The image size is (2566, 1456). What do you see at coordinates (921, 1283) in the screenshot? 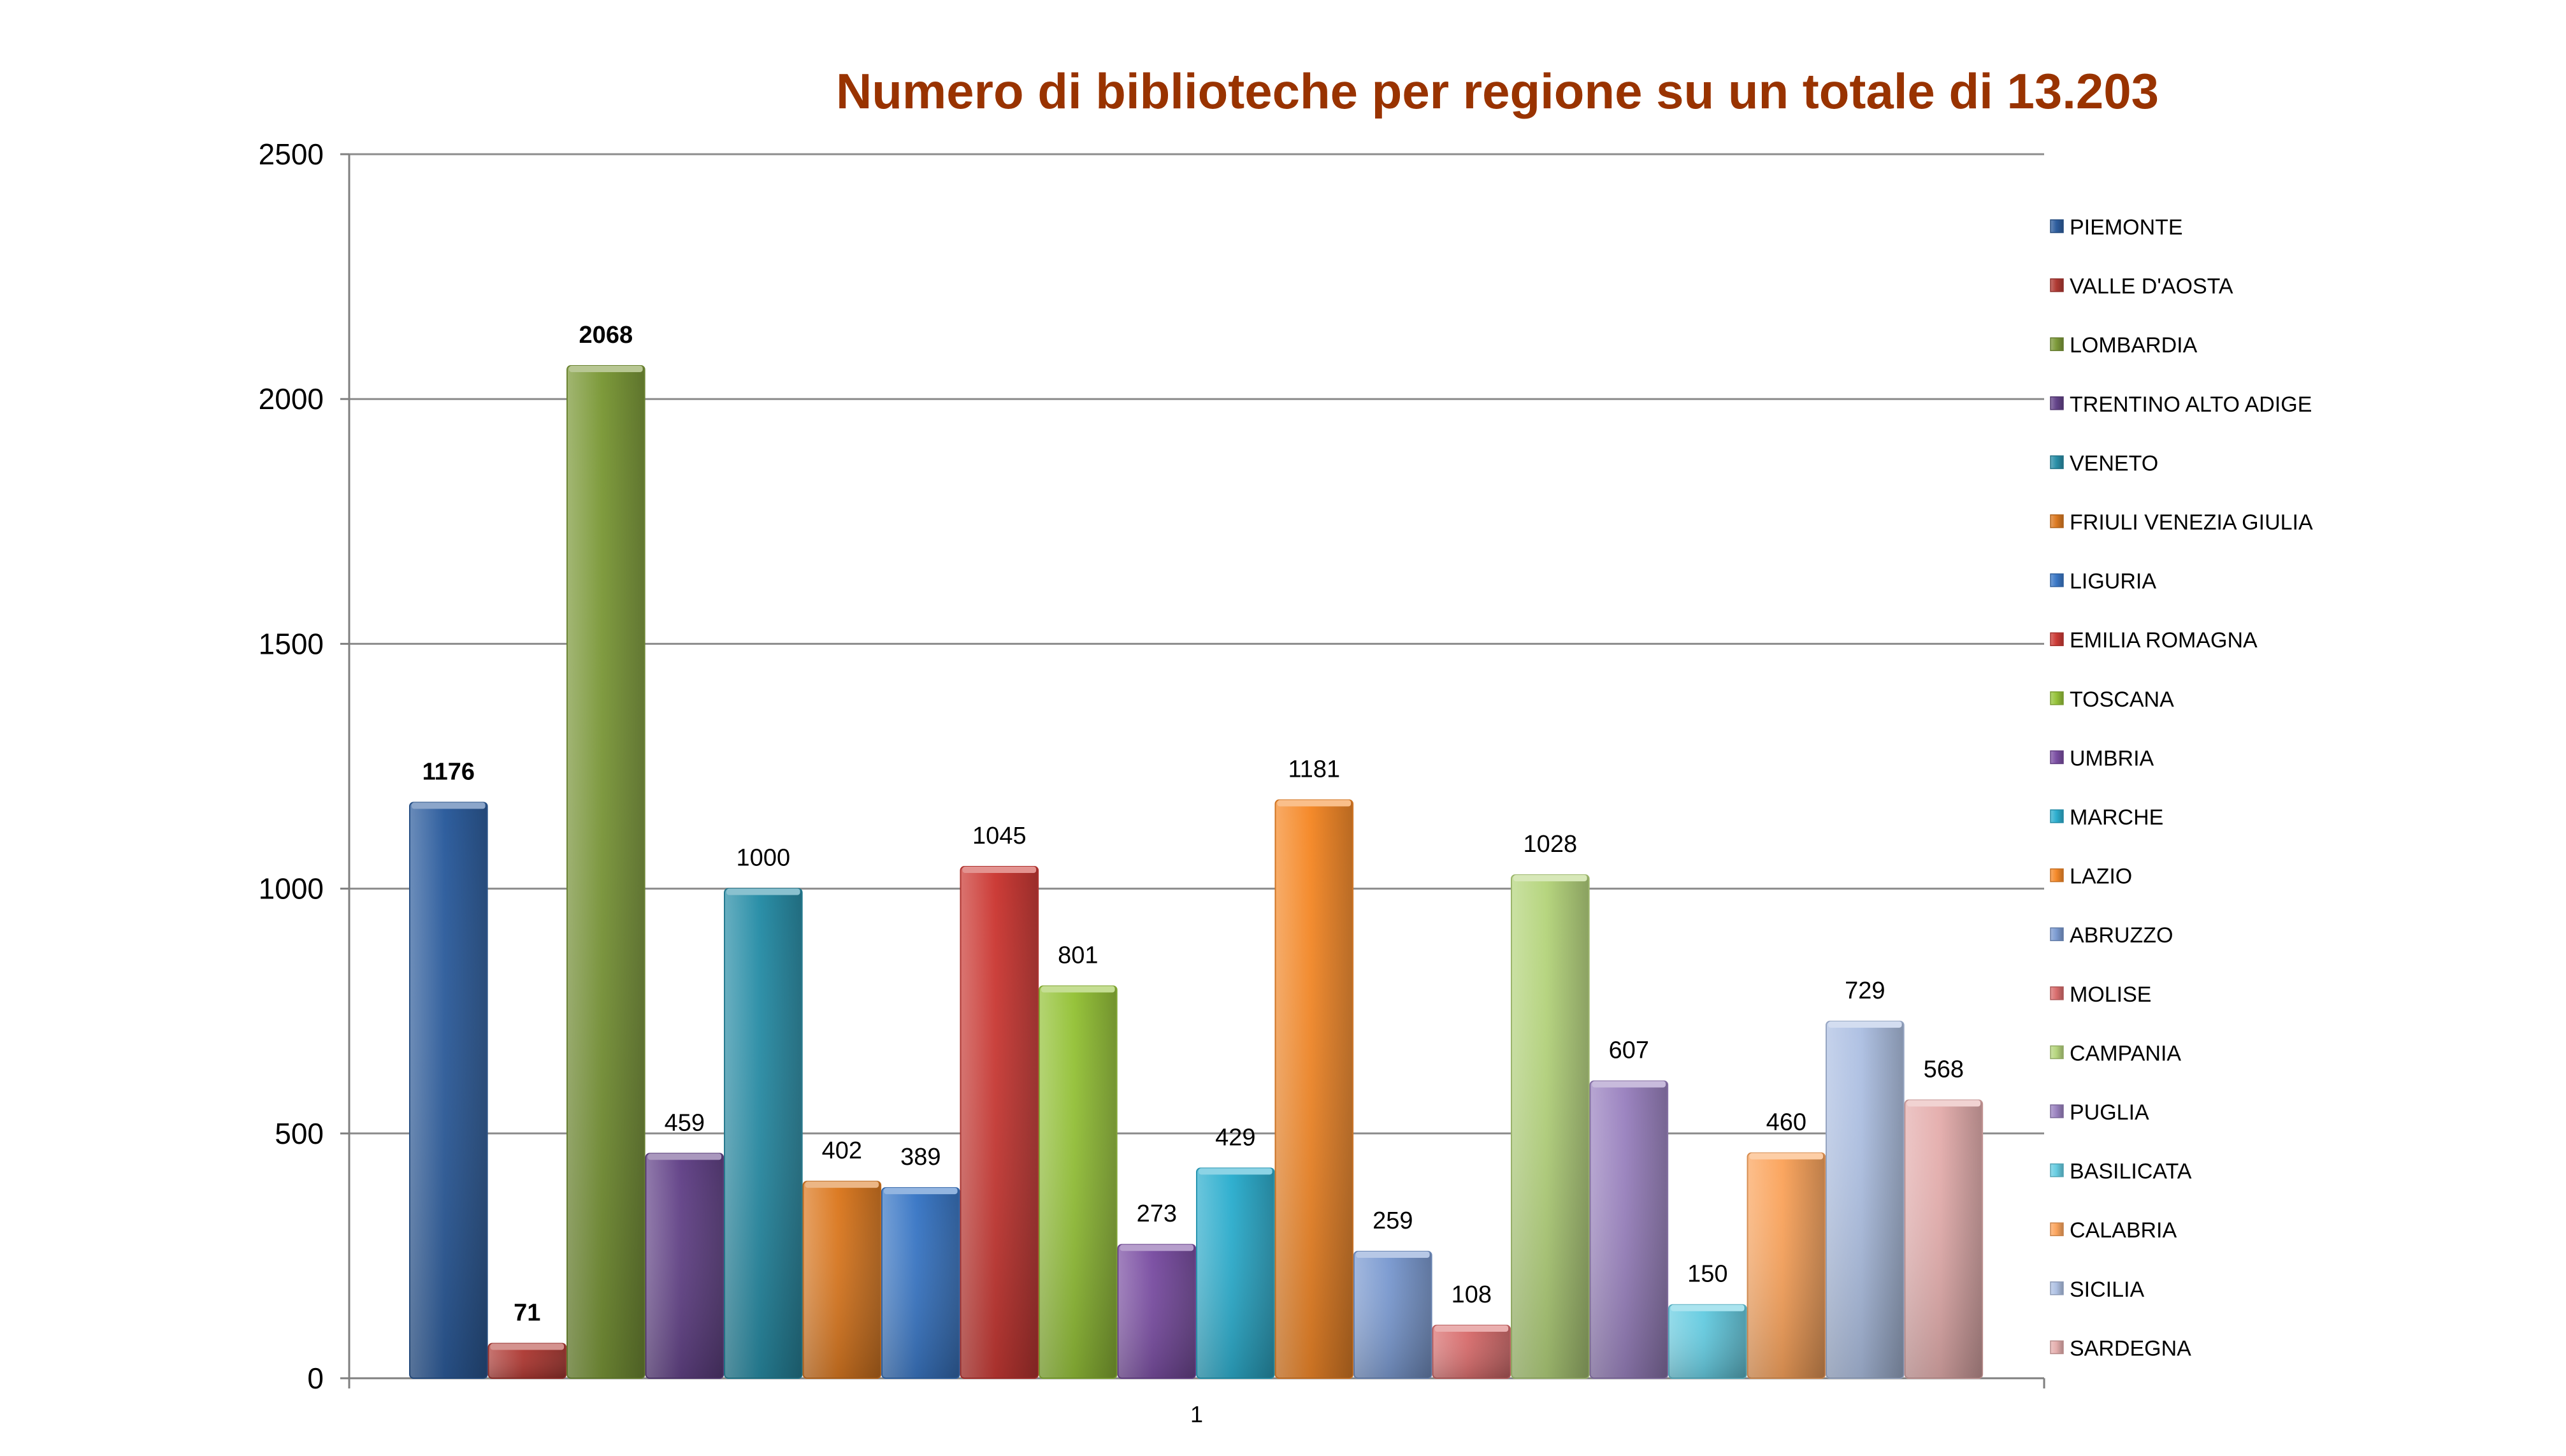
I see `bar-shade-liguria` at bounding box center [921, 1283].